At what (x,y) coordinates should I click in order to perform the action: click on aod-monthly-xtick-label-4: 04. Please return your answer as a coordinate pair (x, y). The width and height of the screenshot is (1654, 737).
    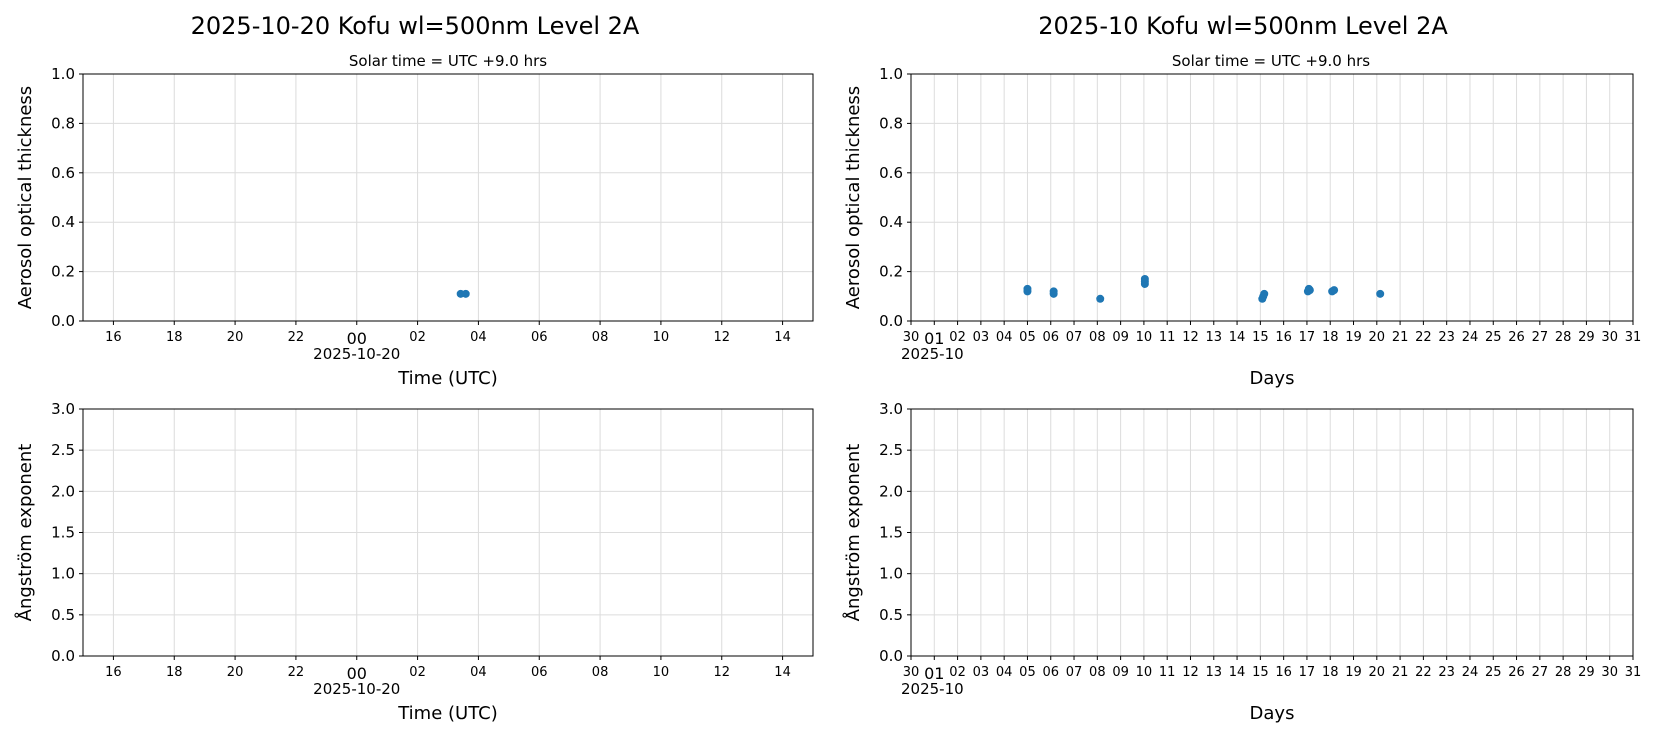
    Looking at the image, I should click on (1004, 337).